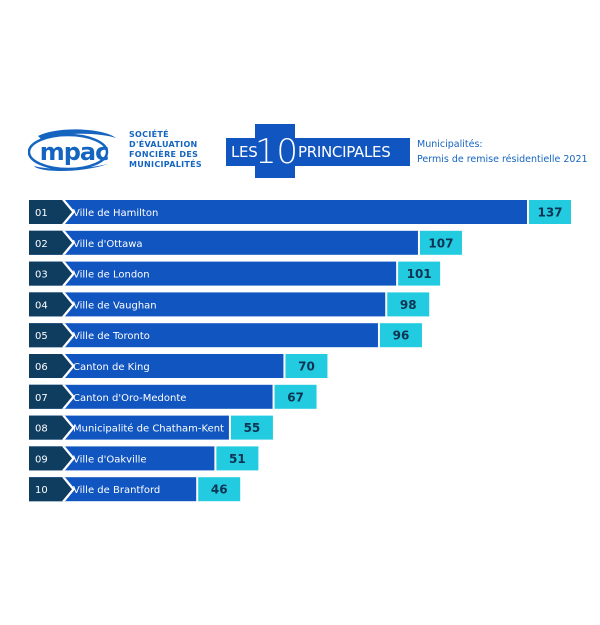 Image resolution: width=600 pixels, height=625 pixels. I want to click on title-prefix: LES, so click(244, 152).